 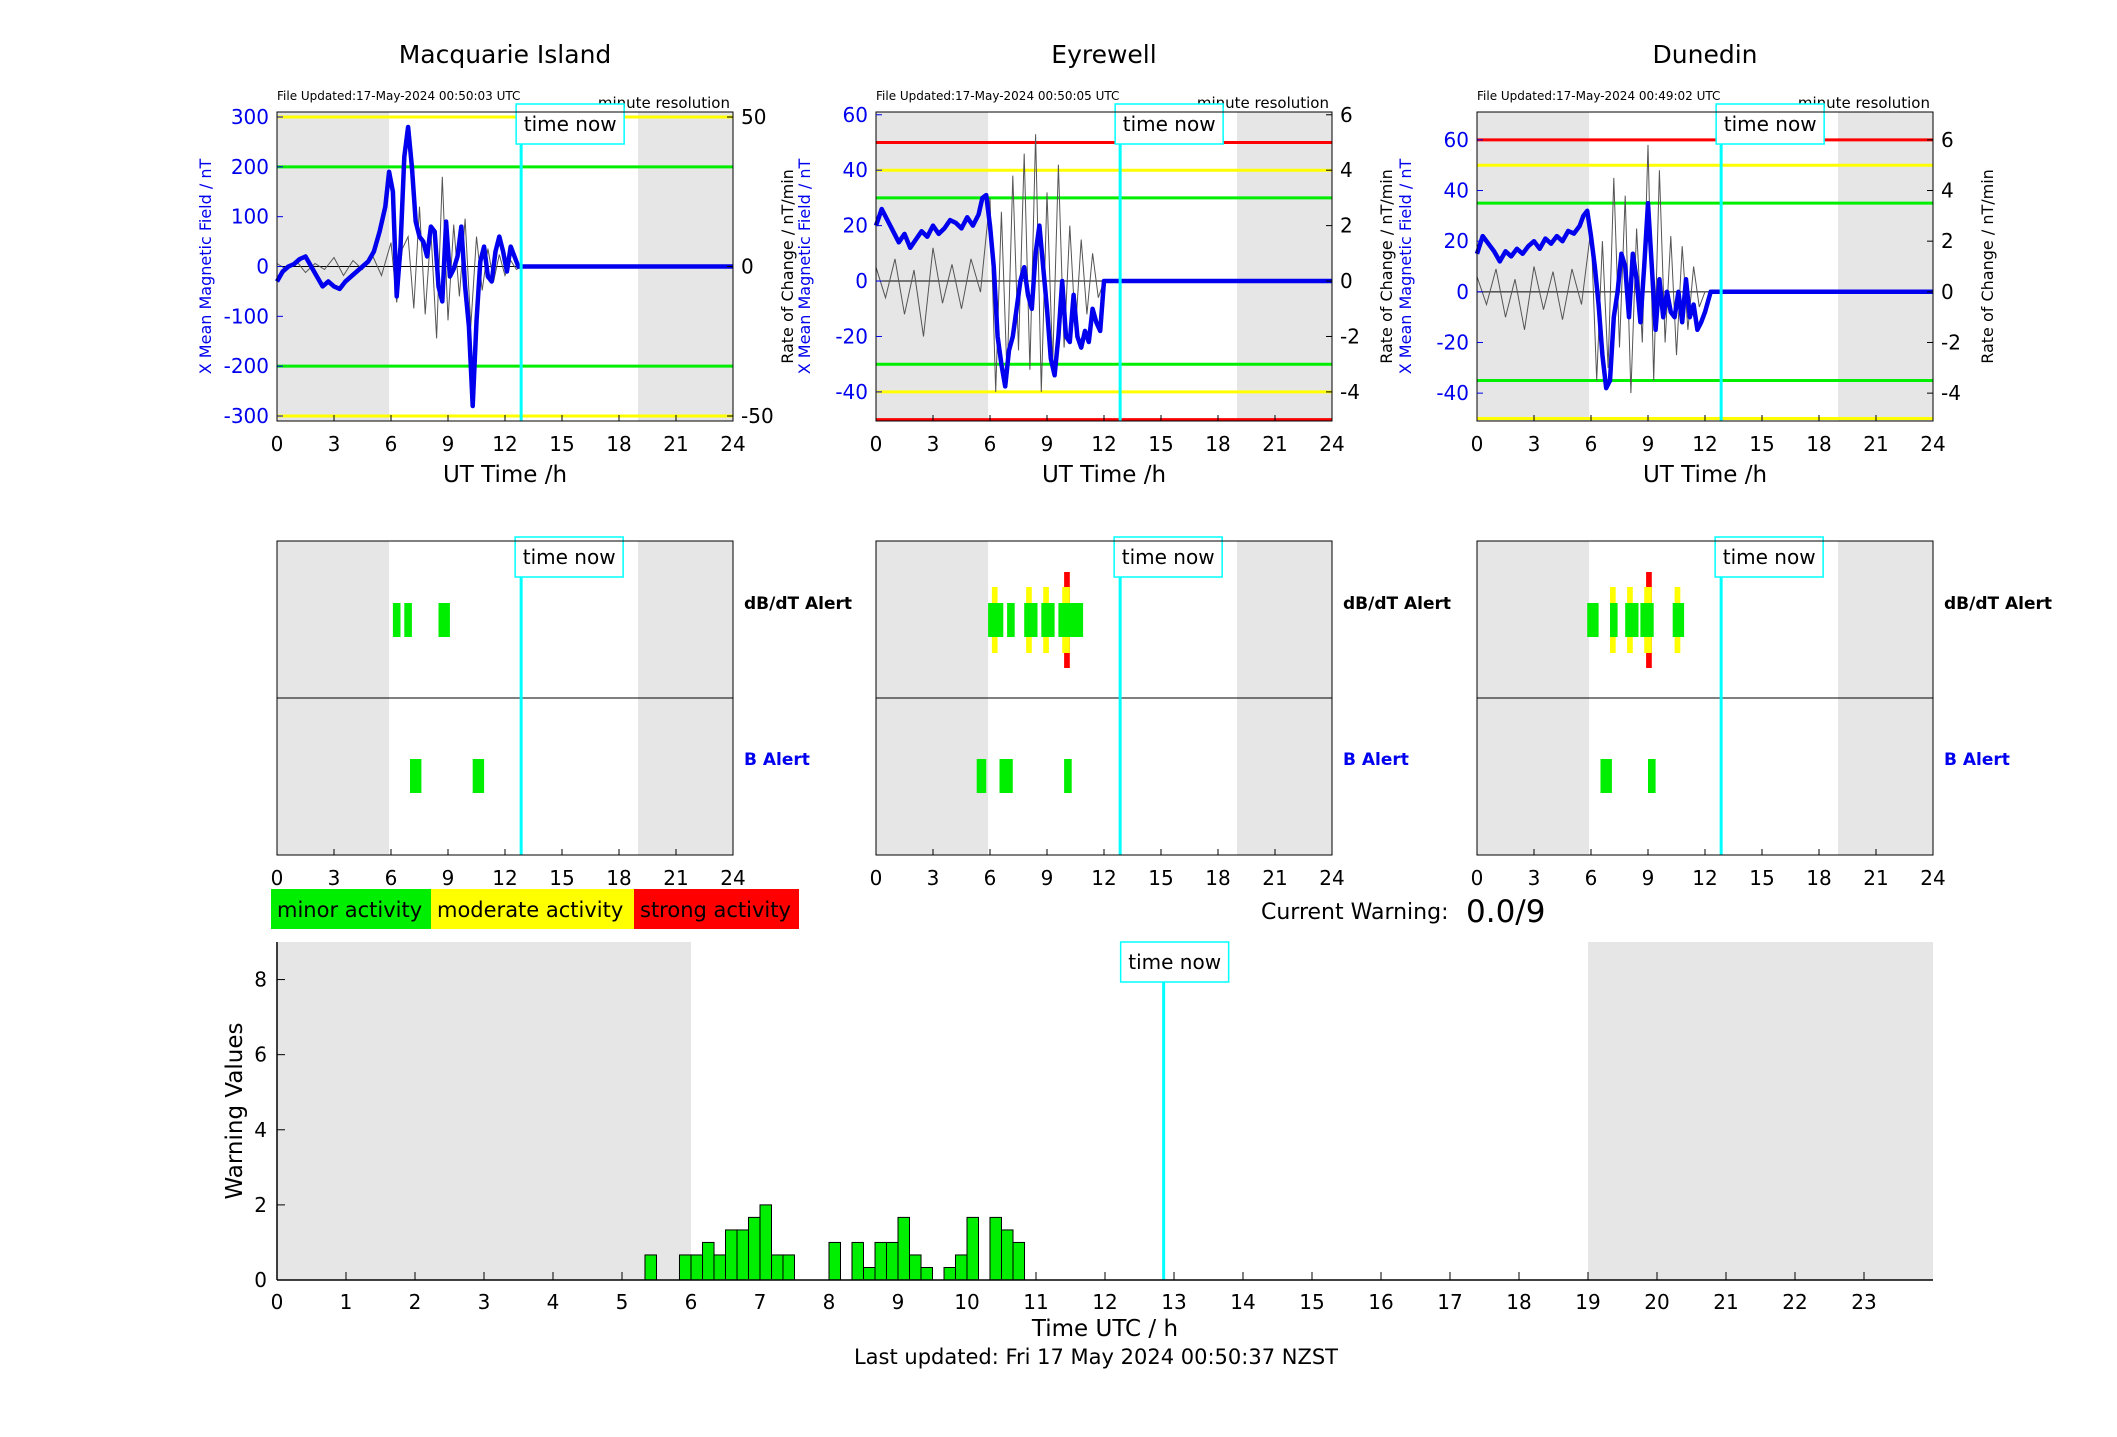 What do you see at coordinates (1104, 1329) in the screenshot?
I see `x-axis-label: Time UTC / h` at bounding box center [1104, 1329].